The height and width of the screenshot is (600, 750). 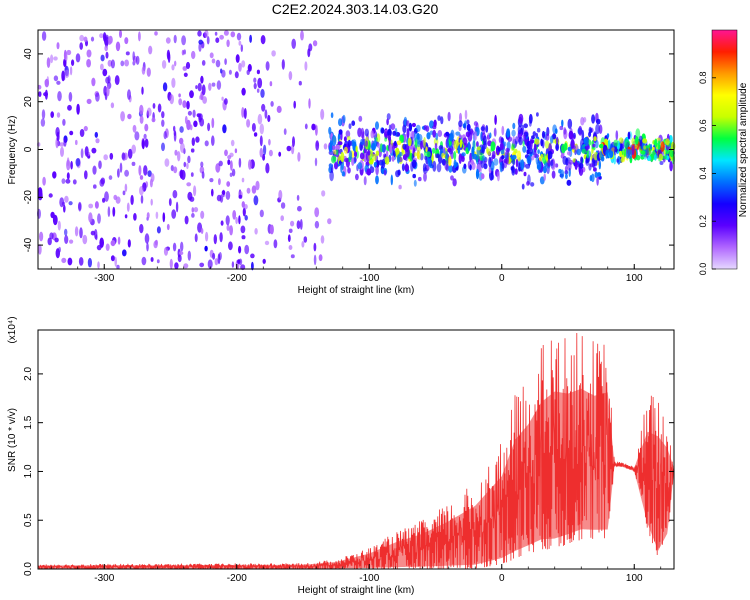 I want to click on y-tick-label: -40, so click(x=28, y=244).